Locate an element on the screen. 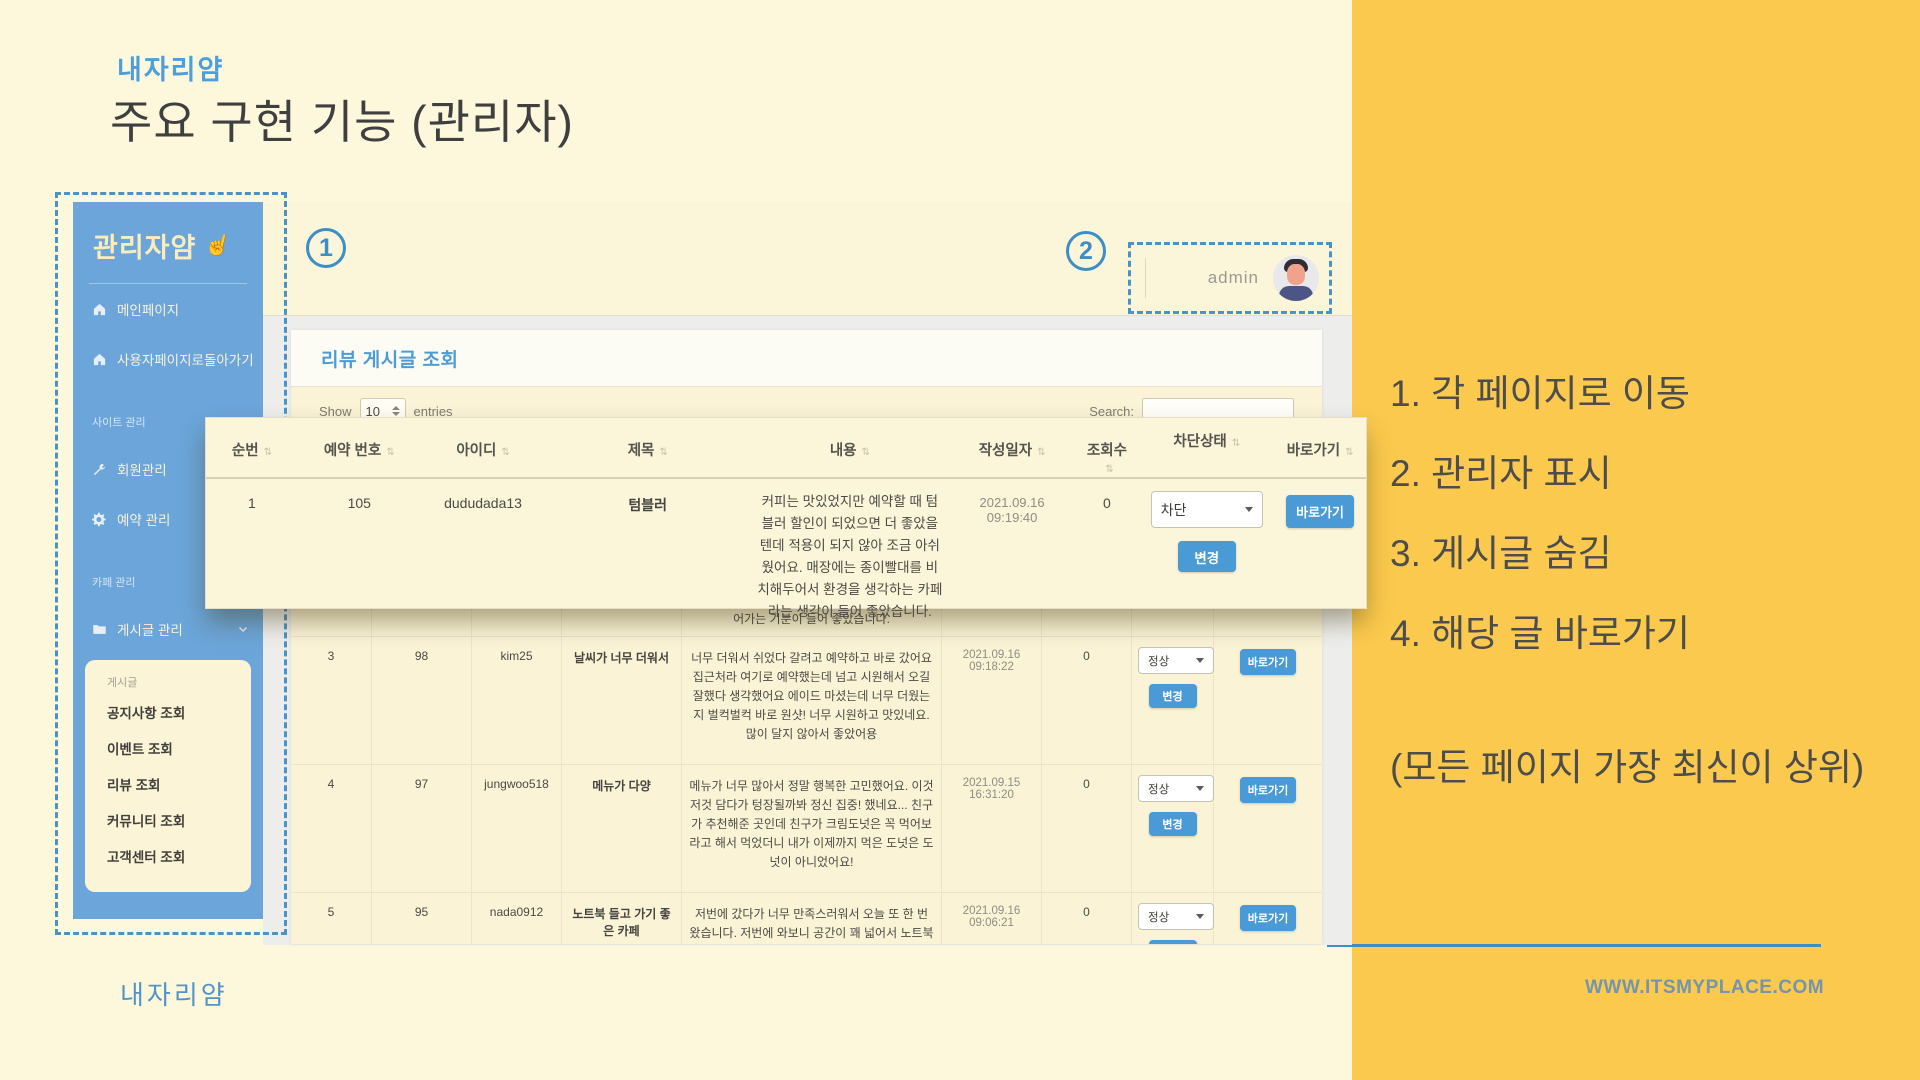 This screenshot has width=1920, height=1080. divider is located at coordinates (1145, 278).